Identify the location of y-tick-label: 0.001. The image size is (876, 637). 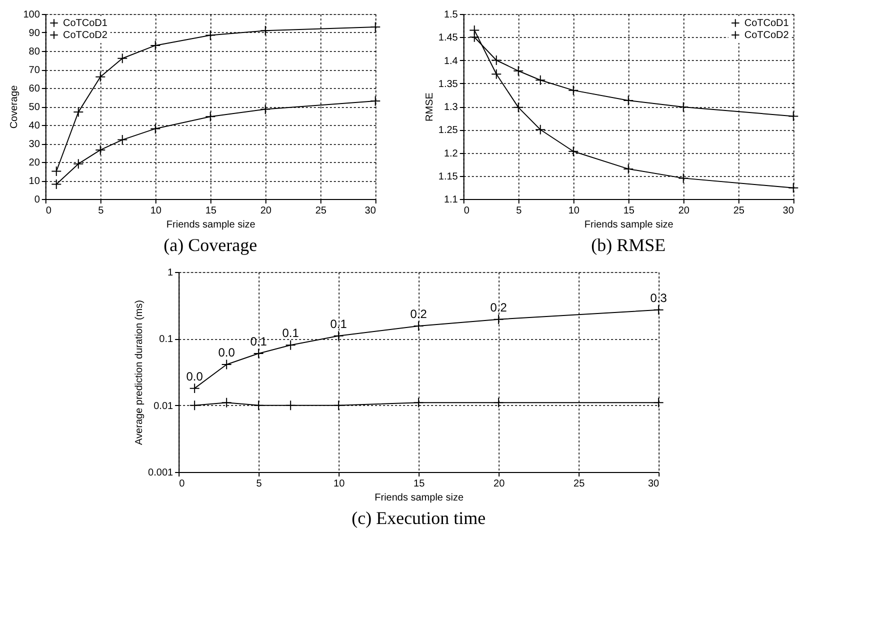
(161, 473).